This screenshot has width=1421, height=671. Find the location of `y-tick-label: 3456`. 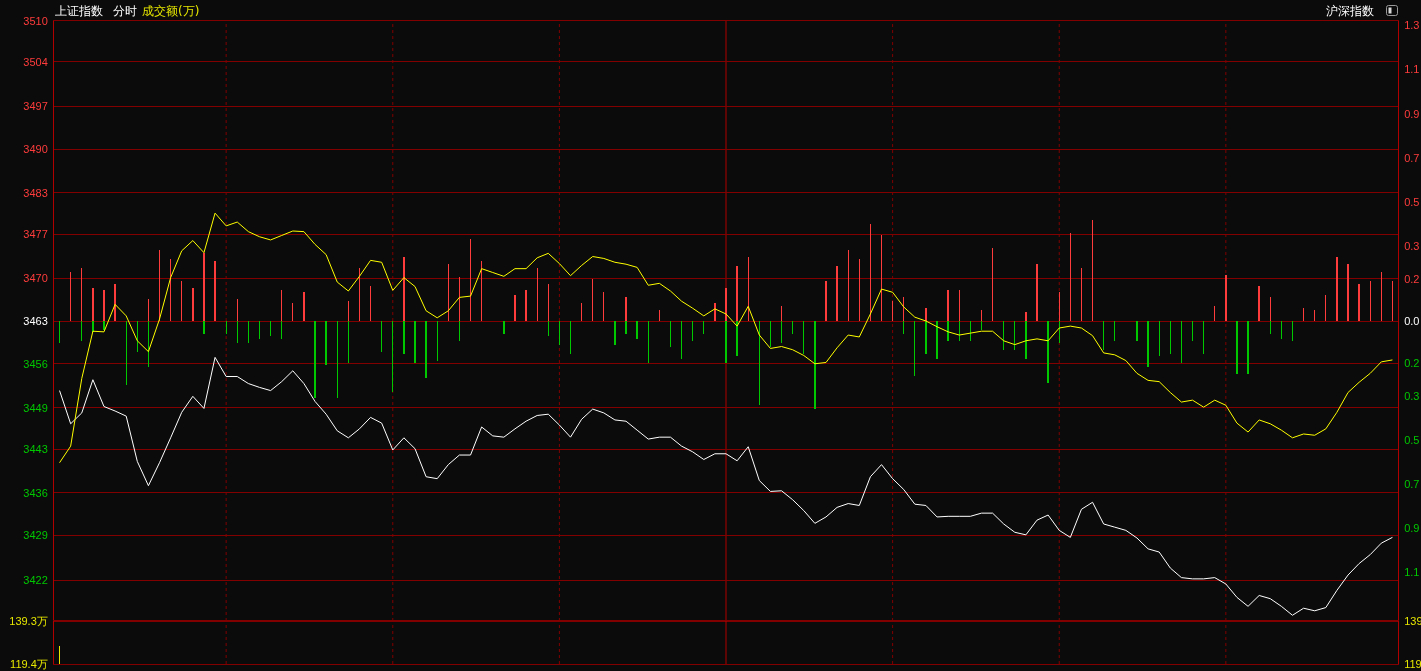

y-tick-label: 3456 is located at coordinates (35, 363).